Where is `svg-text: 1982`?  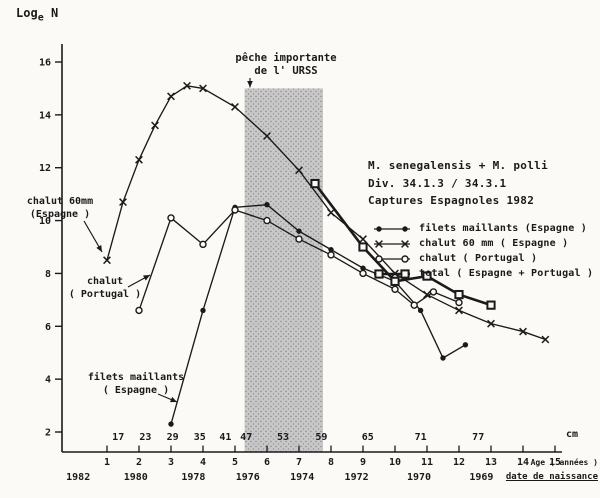
svg-text: 1982 is located at coordinates (78, 477).